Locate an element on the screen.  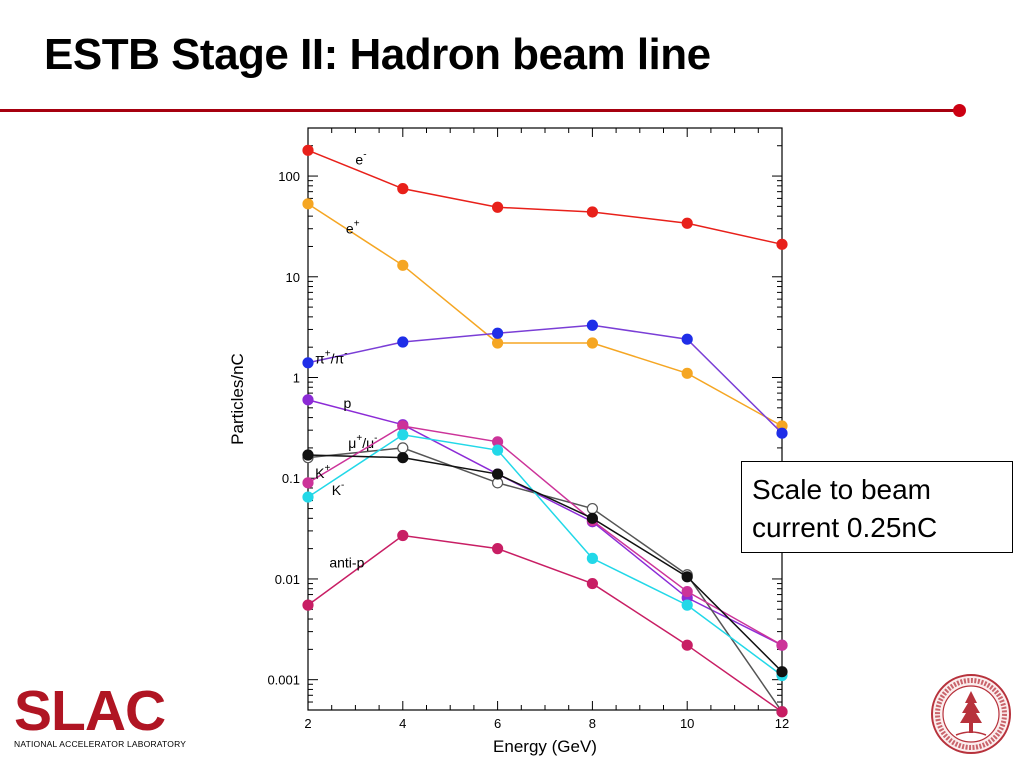
series-8: anti-p is located at coordinates (545, 623).